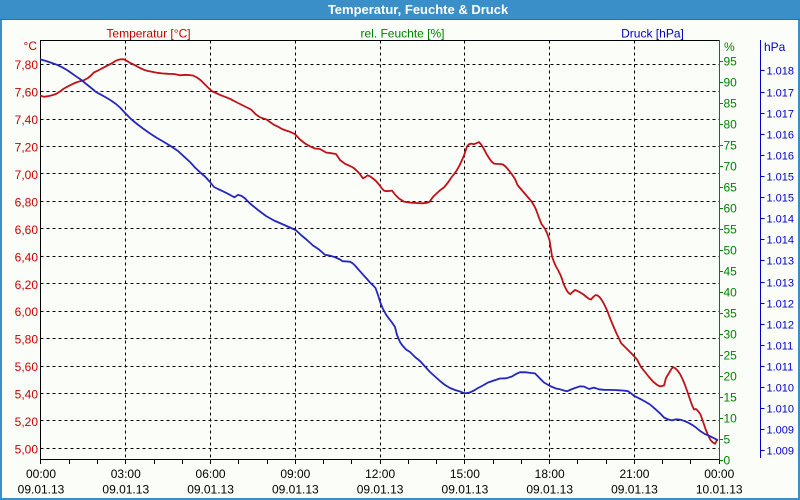 This screenshot has height=500, width=800. I want to click on svg-text: 6,80, so click(27, 202).